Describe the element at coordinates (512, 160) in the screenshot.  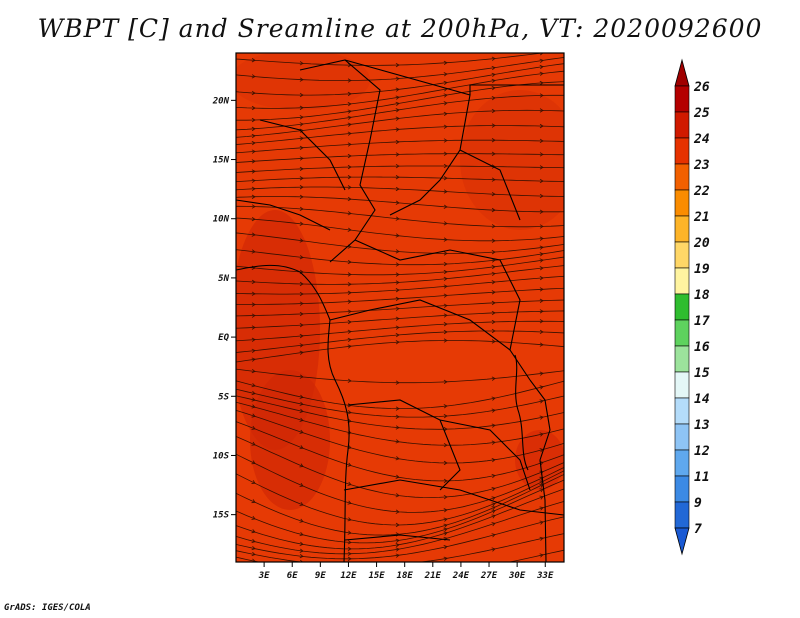
I see `warm-region-northeast` at that location.